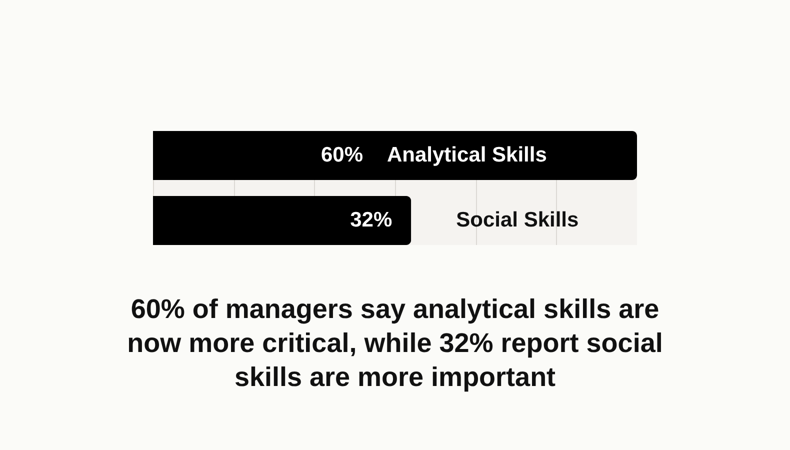 The height and width of the screenshot is (450, 790). Describe the element at coordinates (467, 155) in the screenshot. I see `y-tick-label: Analytical Skills` at that location.